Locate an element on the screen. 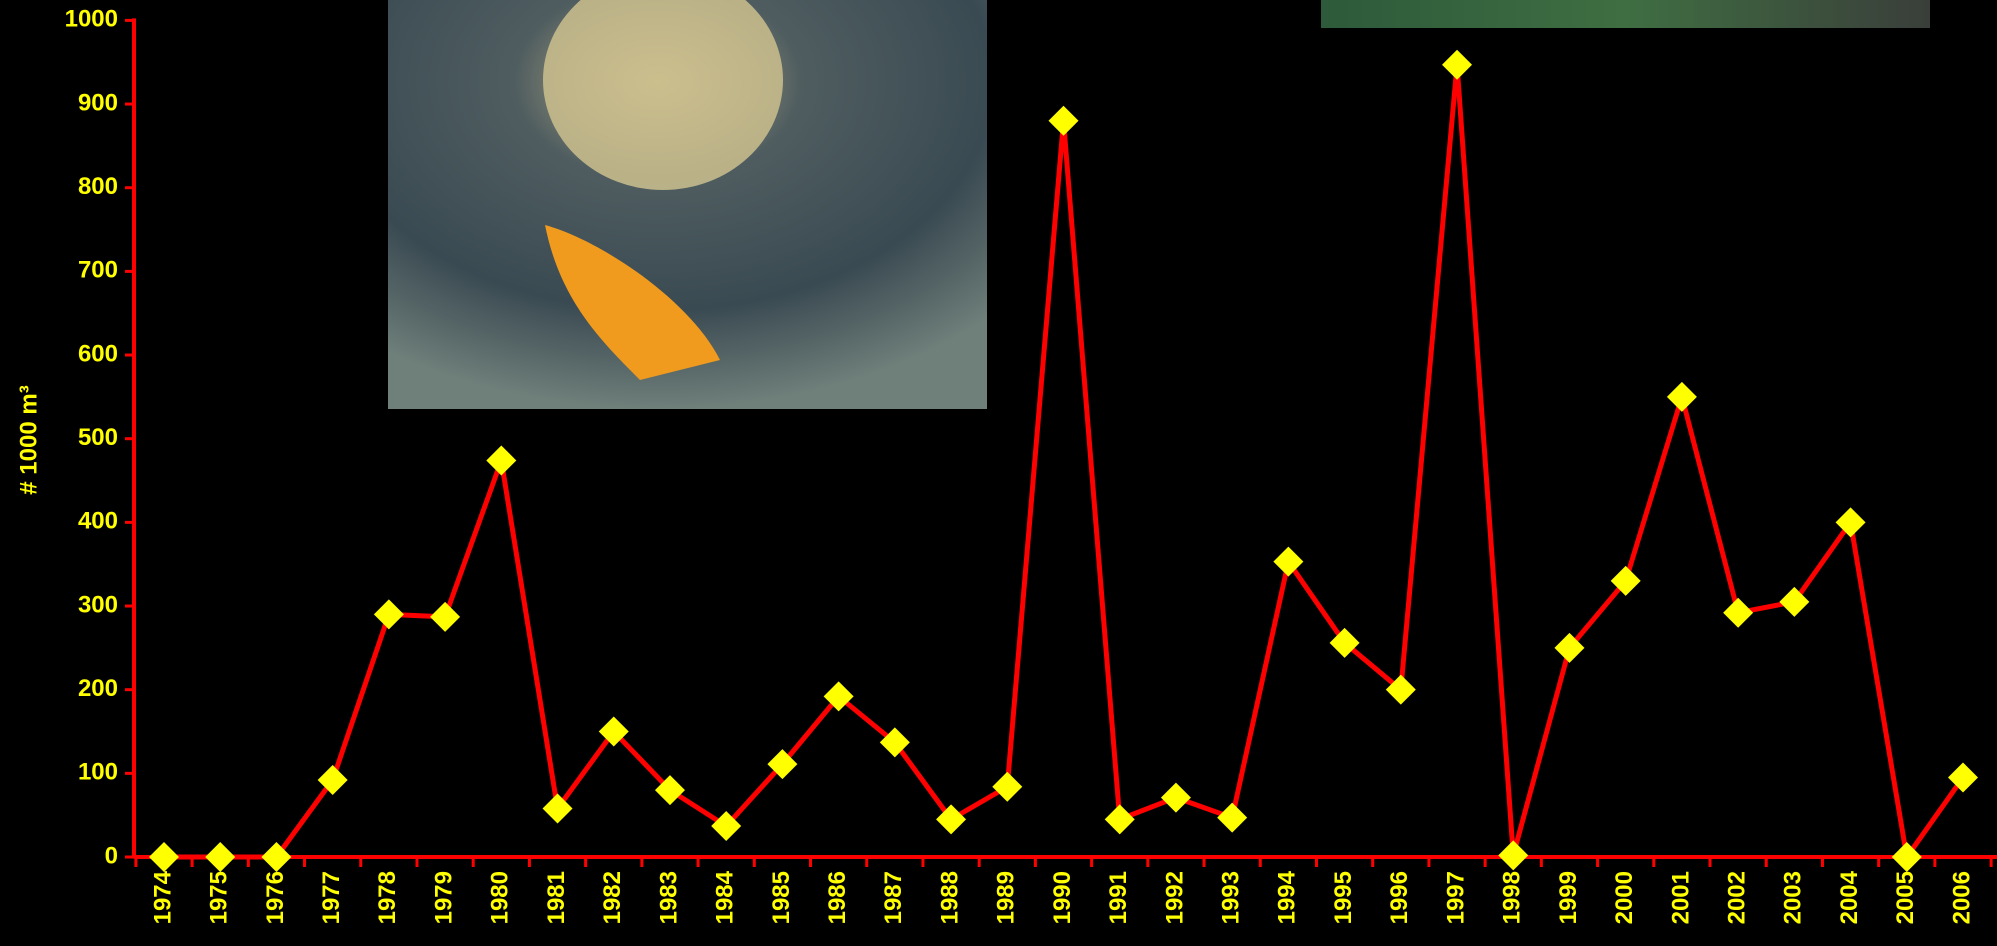 The image size is (1997, 946). y-tick-label: 200 is located at coordinates (98, 688).